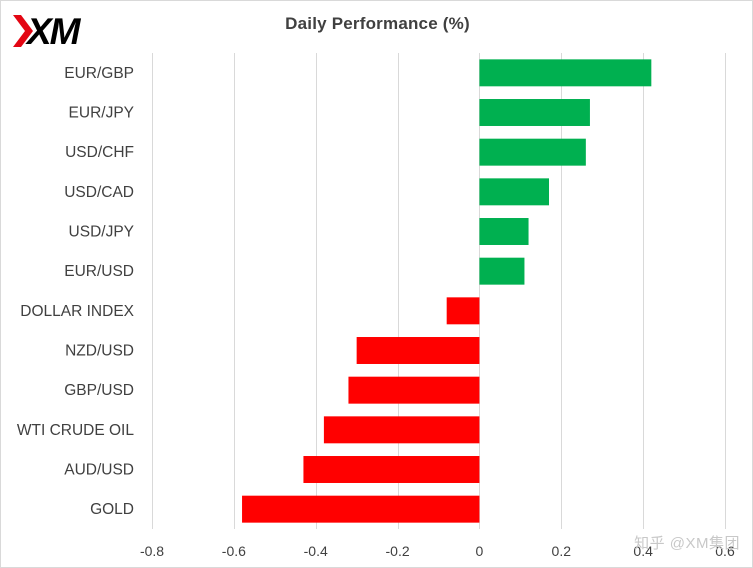 The height and width of the screenshot is (568, 753). What do you see at coordinates (99, 152) in the screenshot?
I see `category-label: USD/CHF` at bounding box center [99, 152].